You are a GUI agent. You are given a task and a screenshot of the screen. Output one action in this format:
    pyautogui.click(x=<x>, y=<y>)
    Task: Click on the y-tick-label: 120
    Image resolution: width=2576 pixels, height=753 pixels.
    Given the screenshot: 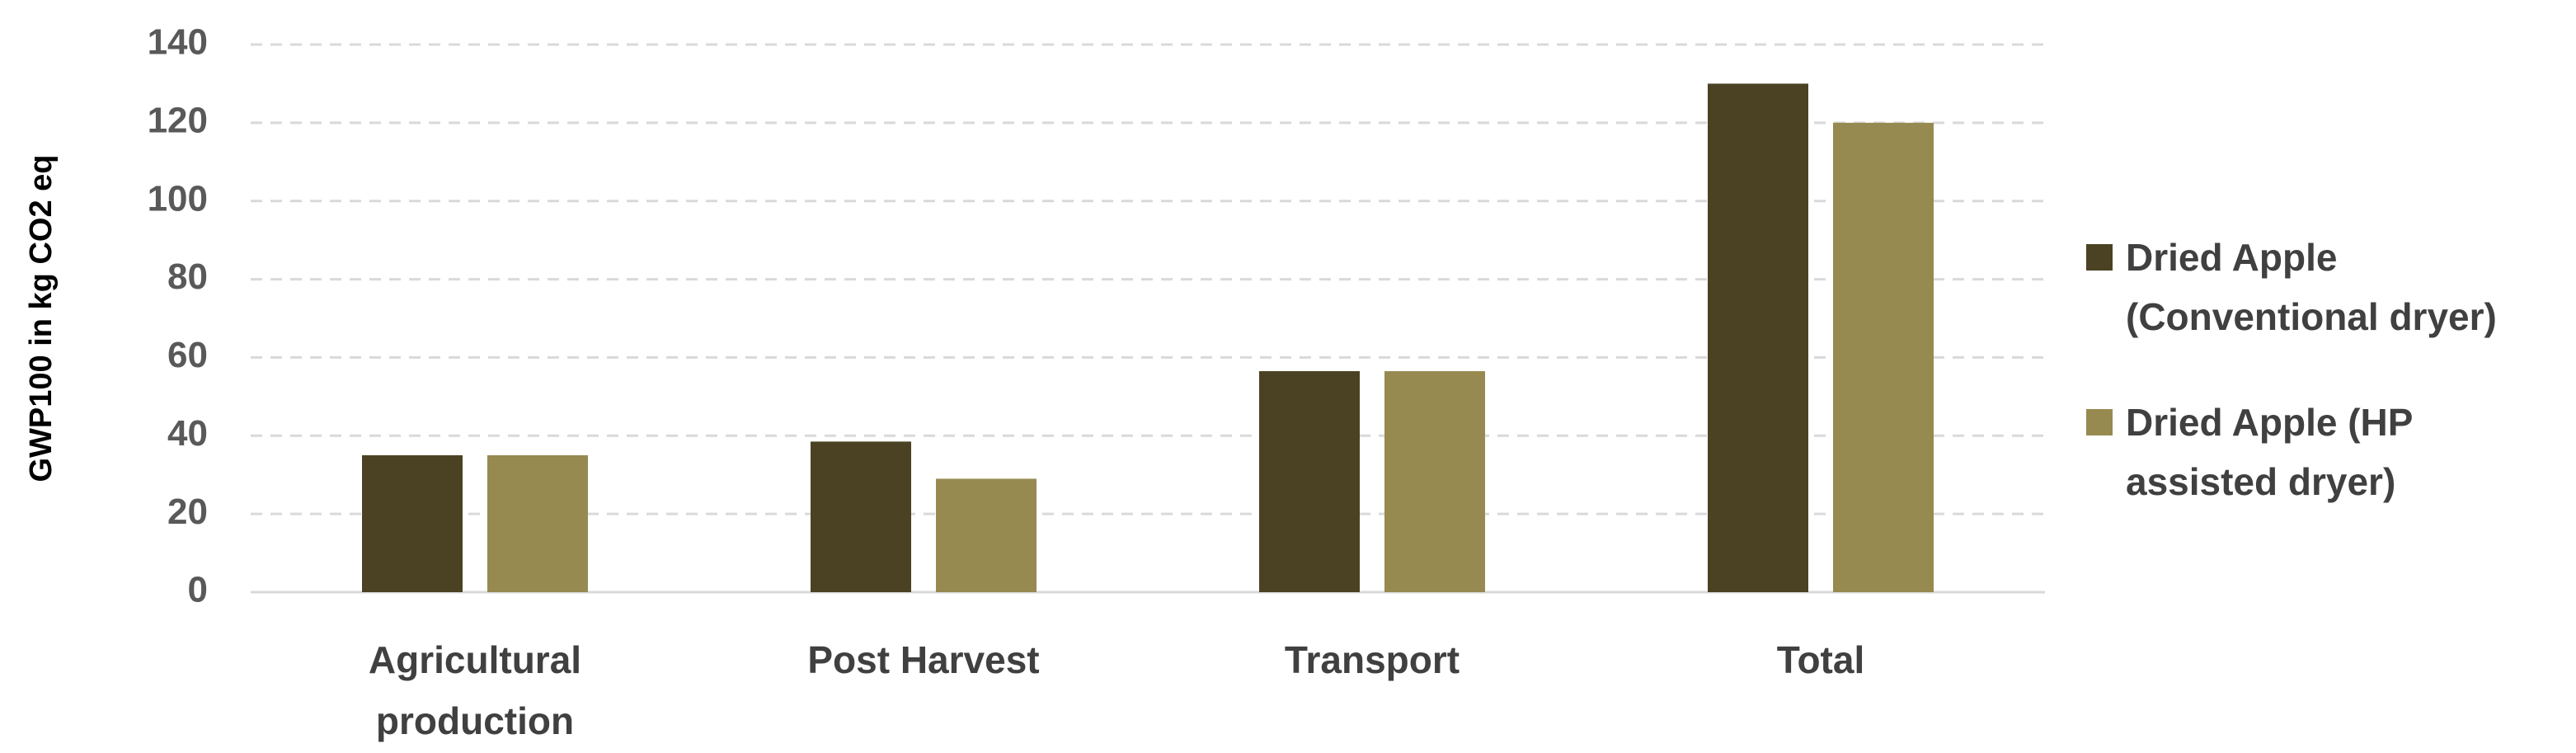 What is the action you would take?
    pyautogui.click(x=178, y=120)
    